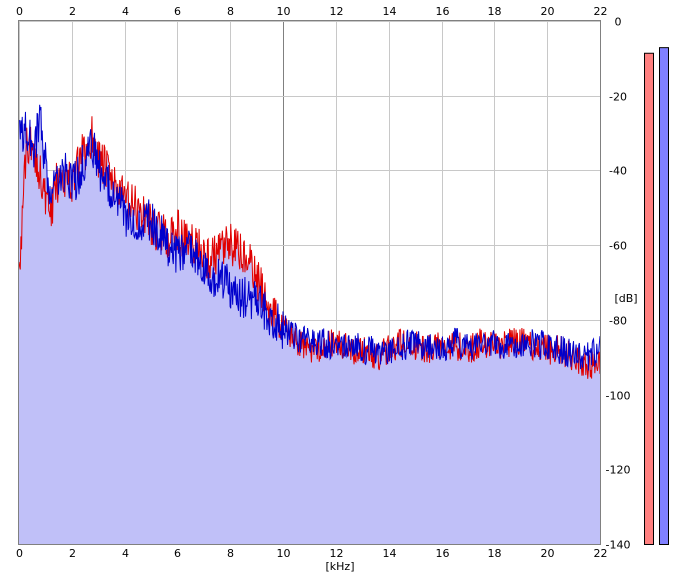  Describe the element at coordinates (230, 11) in the screenshot. I see `x-tick-label-top: 8` at that location.